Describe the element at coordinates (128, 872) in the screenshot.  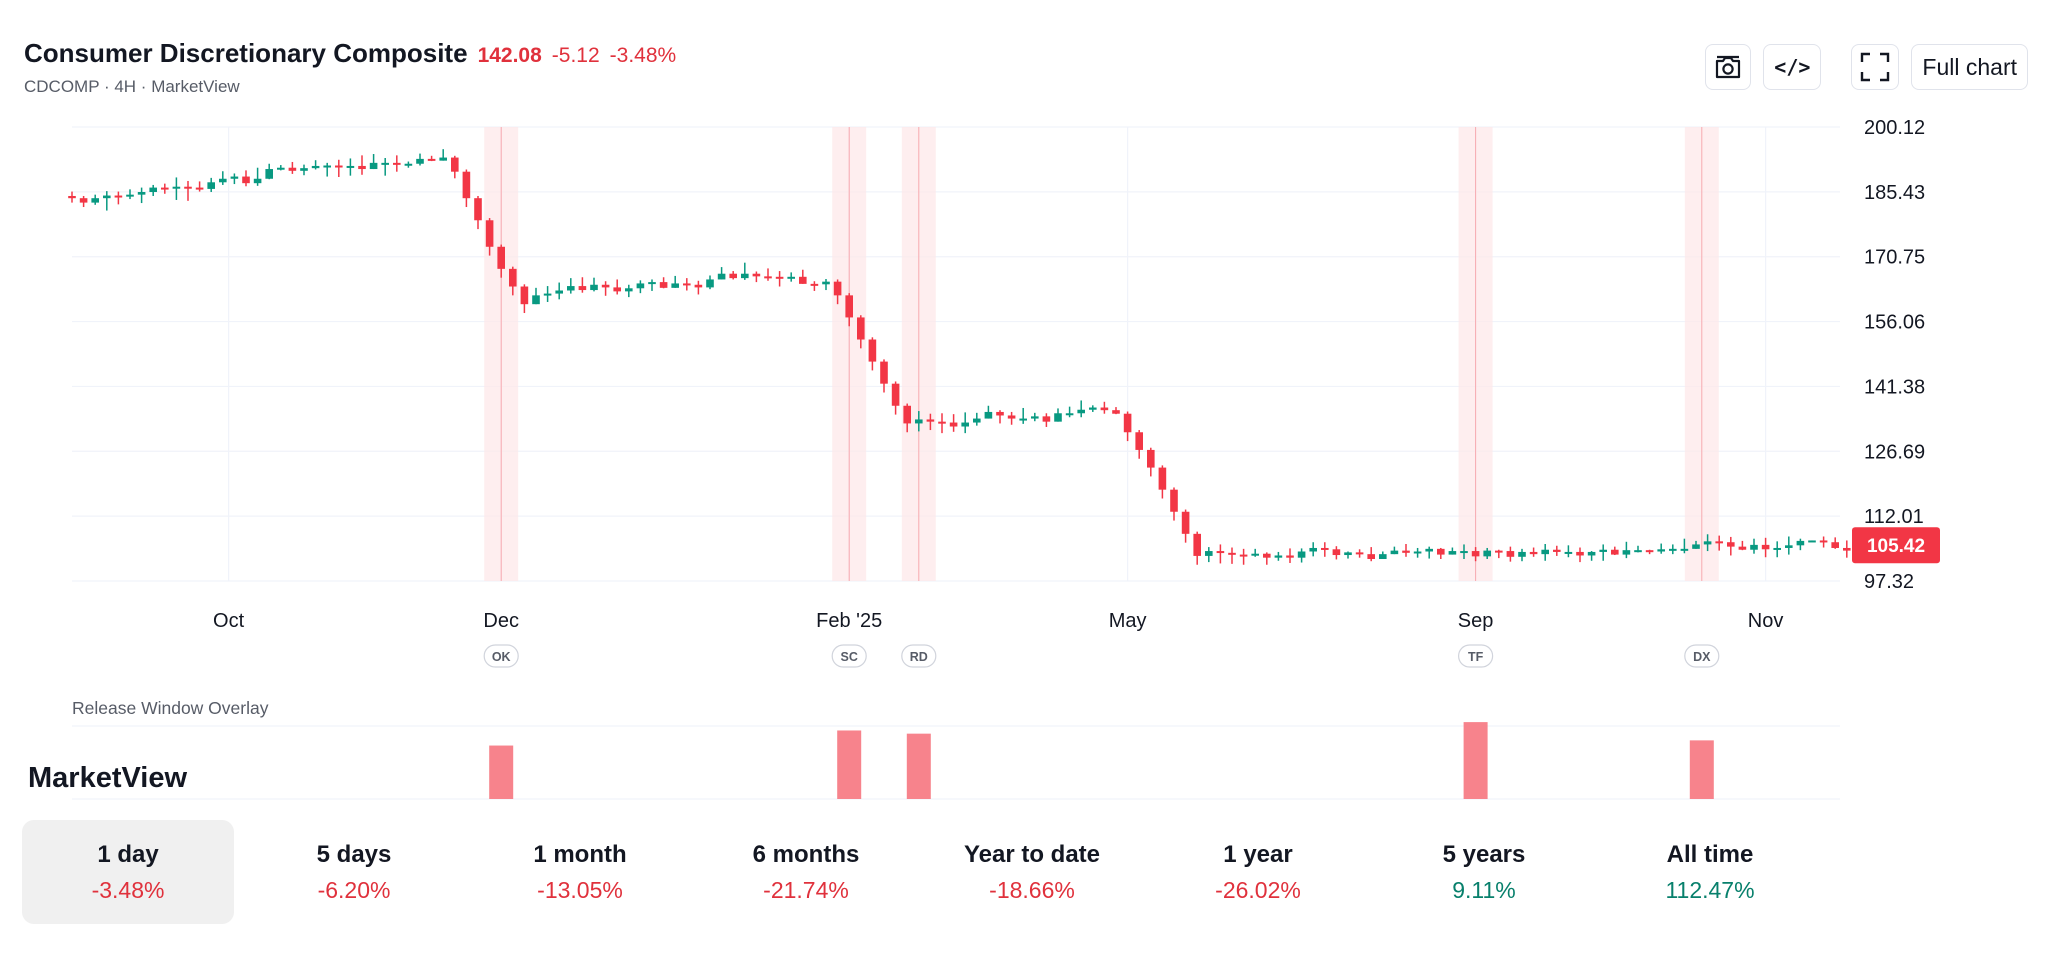
I see `period-1-day: 1 day -3.48%` at that location.